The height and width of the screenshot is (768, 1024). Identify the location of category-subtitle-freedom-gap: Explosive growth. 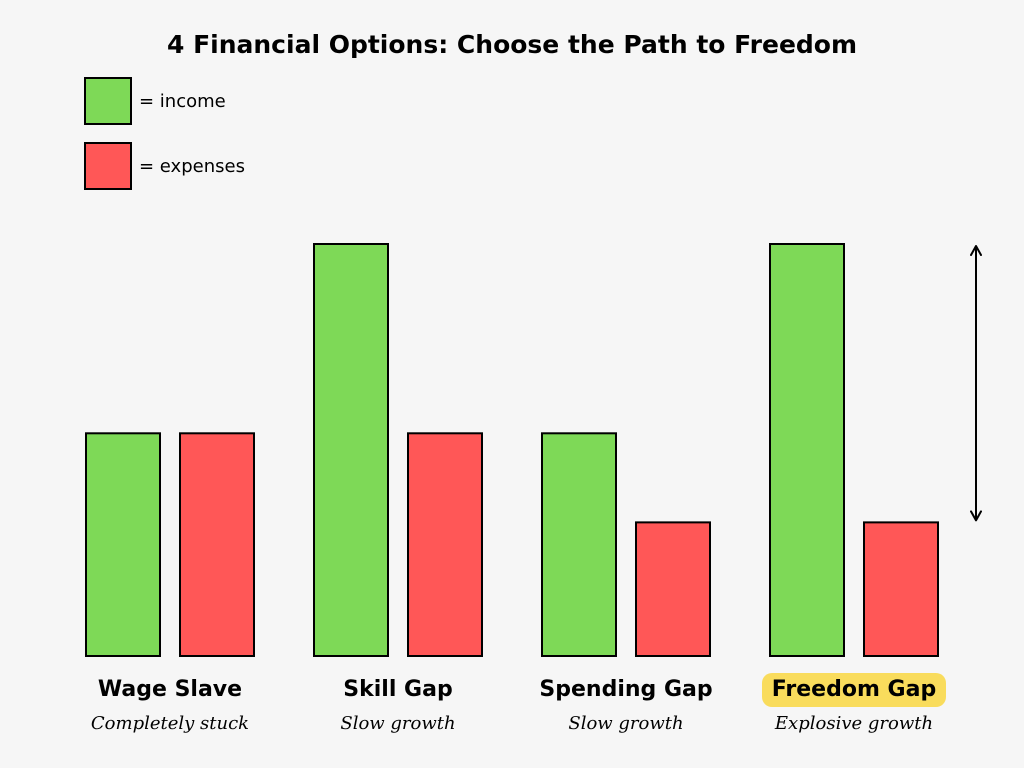
(854, 723).